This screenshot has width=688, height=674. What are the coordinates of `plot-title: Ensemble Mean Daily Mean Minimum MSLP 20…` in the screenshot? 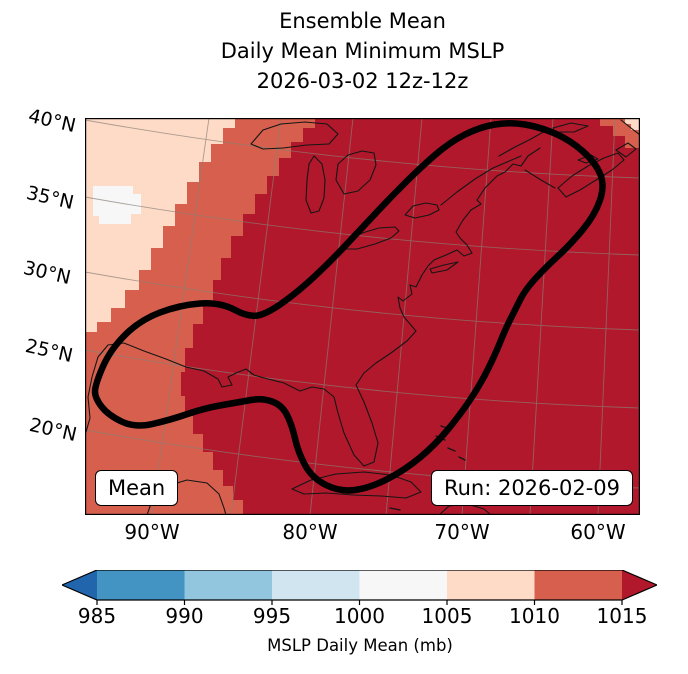 It's located at (362, 51).